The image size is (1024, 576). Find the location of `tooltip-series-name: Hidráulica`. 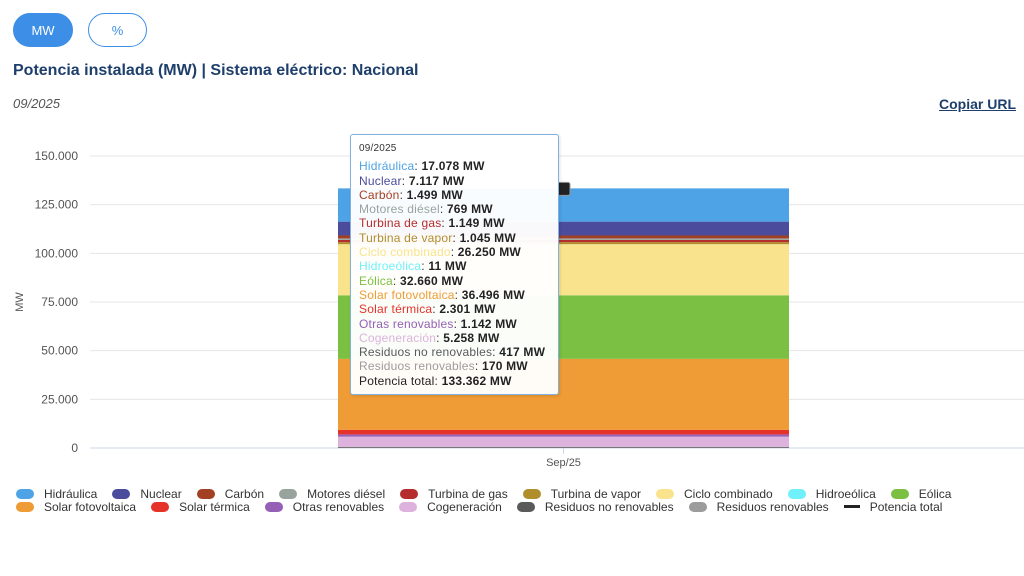

tooltip-series-name: Hidráulica is located at coordinates (387, 166).